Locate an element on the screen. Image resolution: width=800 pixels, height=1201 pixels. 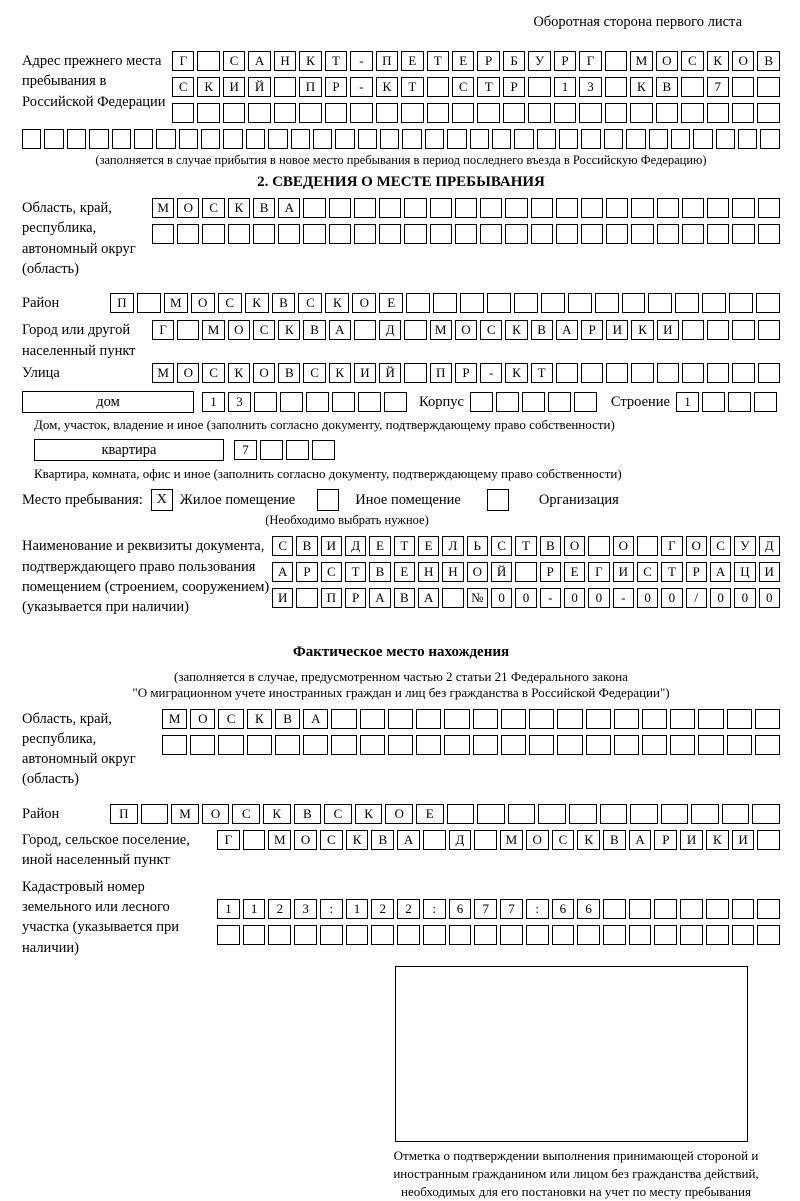
char-cell: 6 is located at coordinates (589, 908).